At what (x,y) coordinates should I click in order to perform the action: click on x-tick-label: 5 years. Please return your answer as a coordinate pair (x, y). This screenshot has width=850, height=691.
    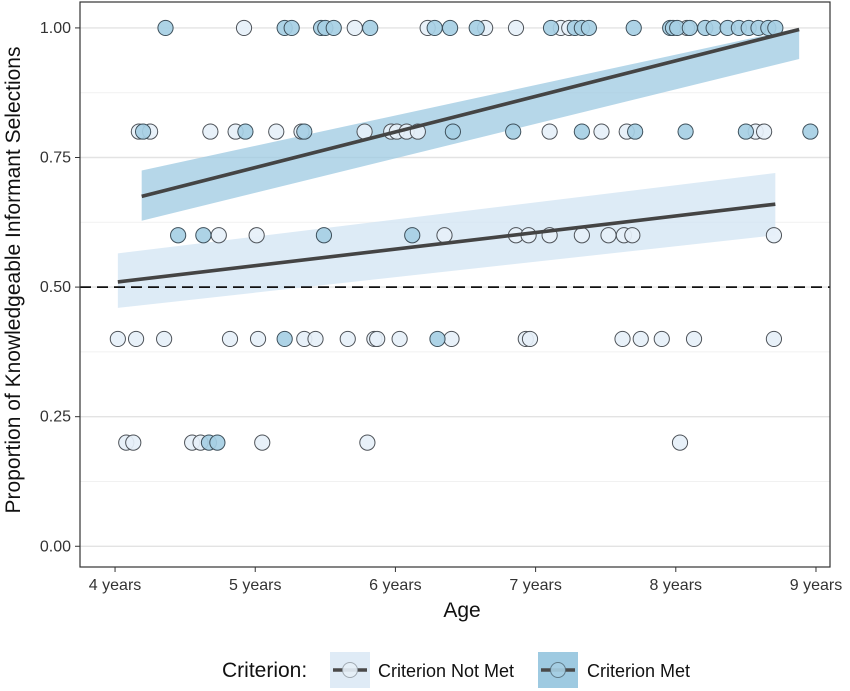
    Looking at the image, I should click on (255, 585).